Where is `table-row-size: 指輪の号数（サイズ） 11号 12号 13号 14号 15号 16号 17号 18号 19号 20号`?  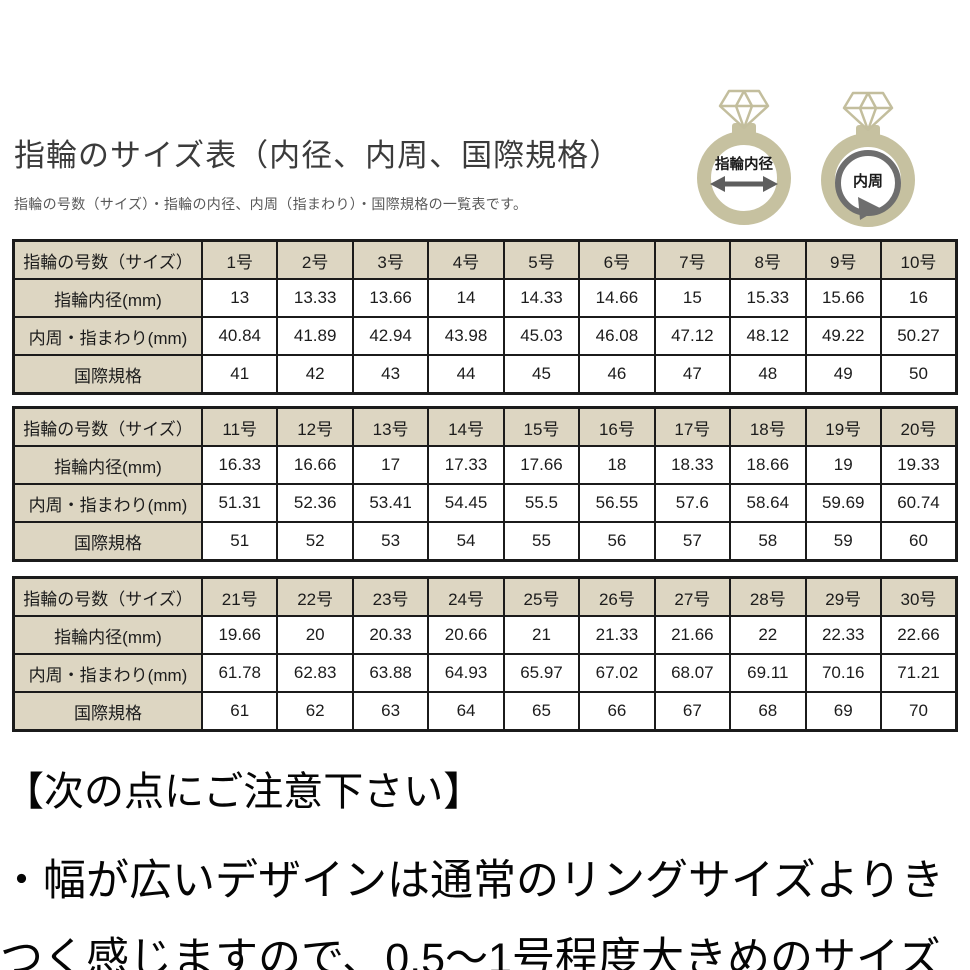 table-row-size: 指輪の号数（サイズ） 11号 12号 13号 14号 15号 16号 17号 18号 19号 20号 is located at coordinates (485, 426).